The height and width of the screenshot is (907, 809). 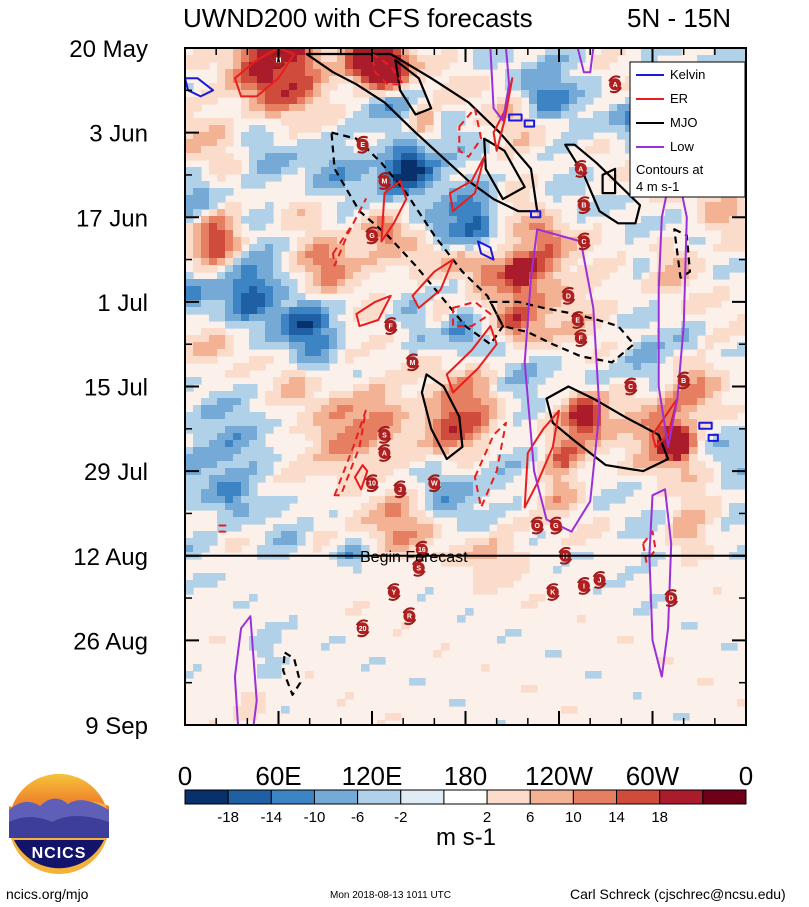 What do you see at coordinates (682, 253) in the screenshot?
I see `mjo-contour` at bounding box center [682, 253].